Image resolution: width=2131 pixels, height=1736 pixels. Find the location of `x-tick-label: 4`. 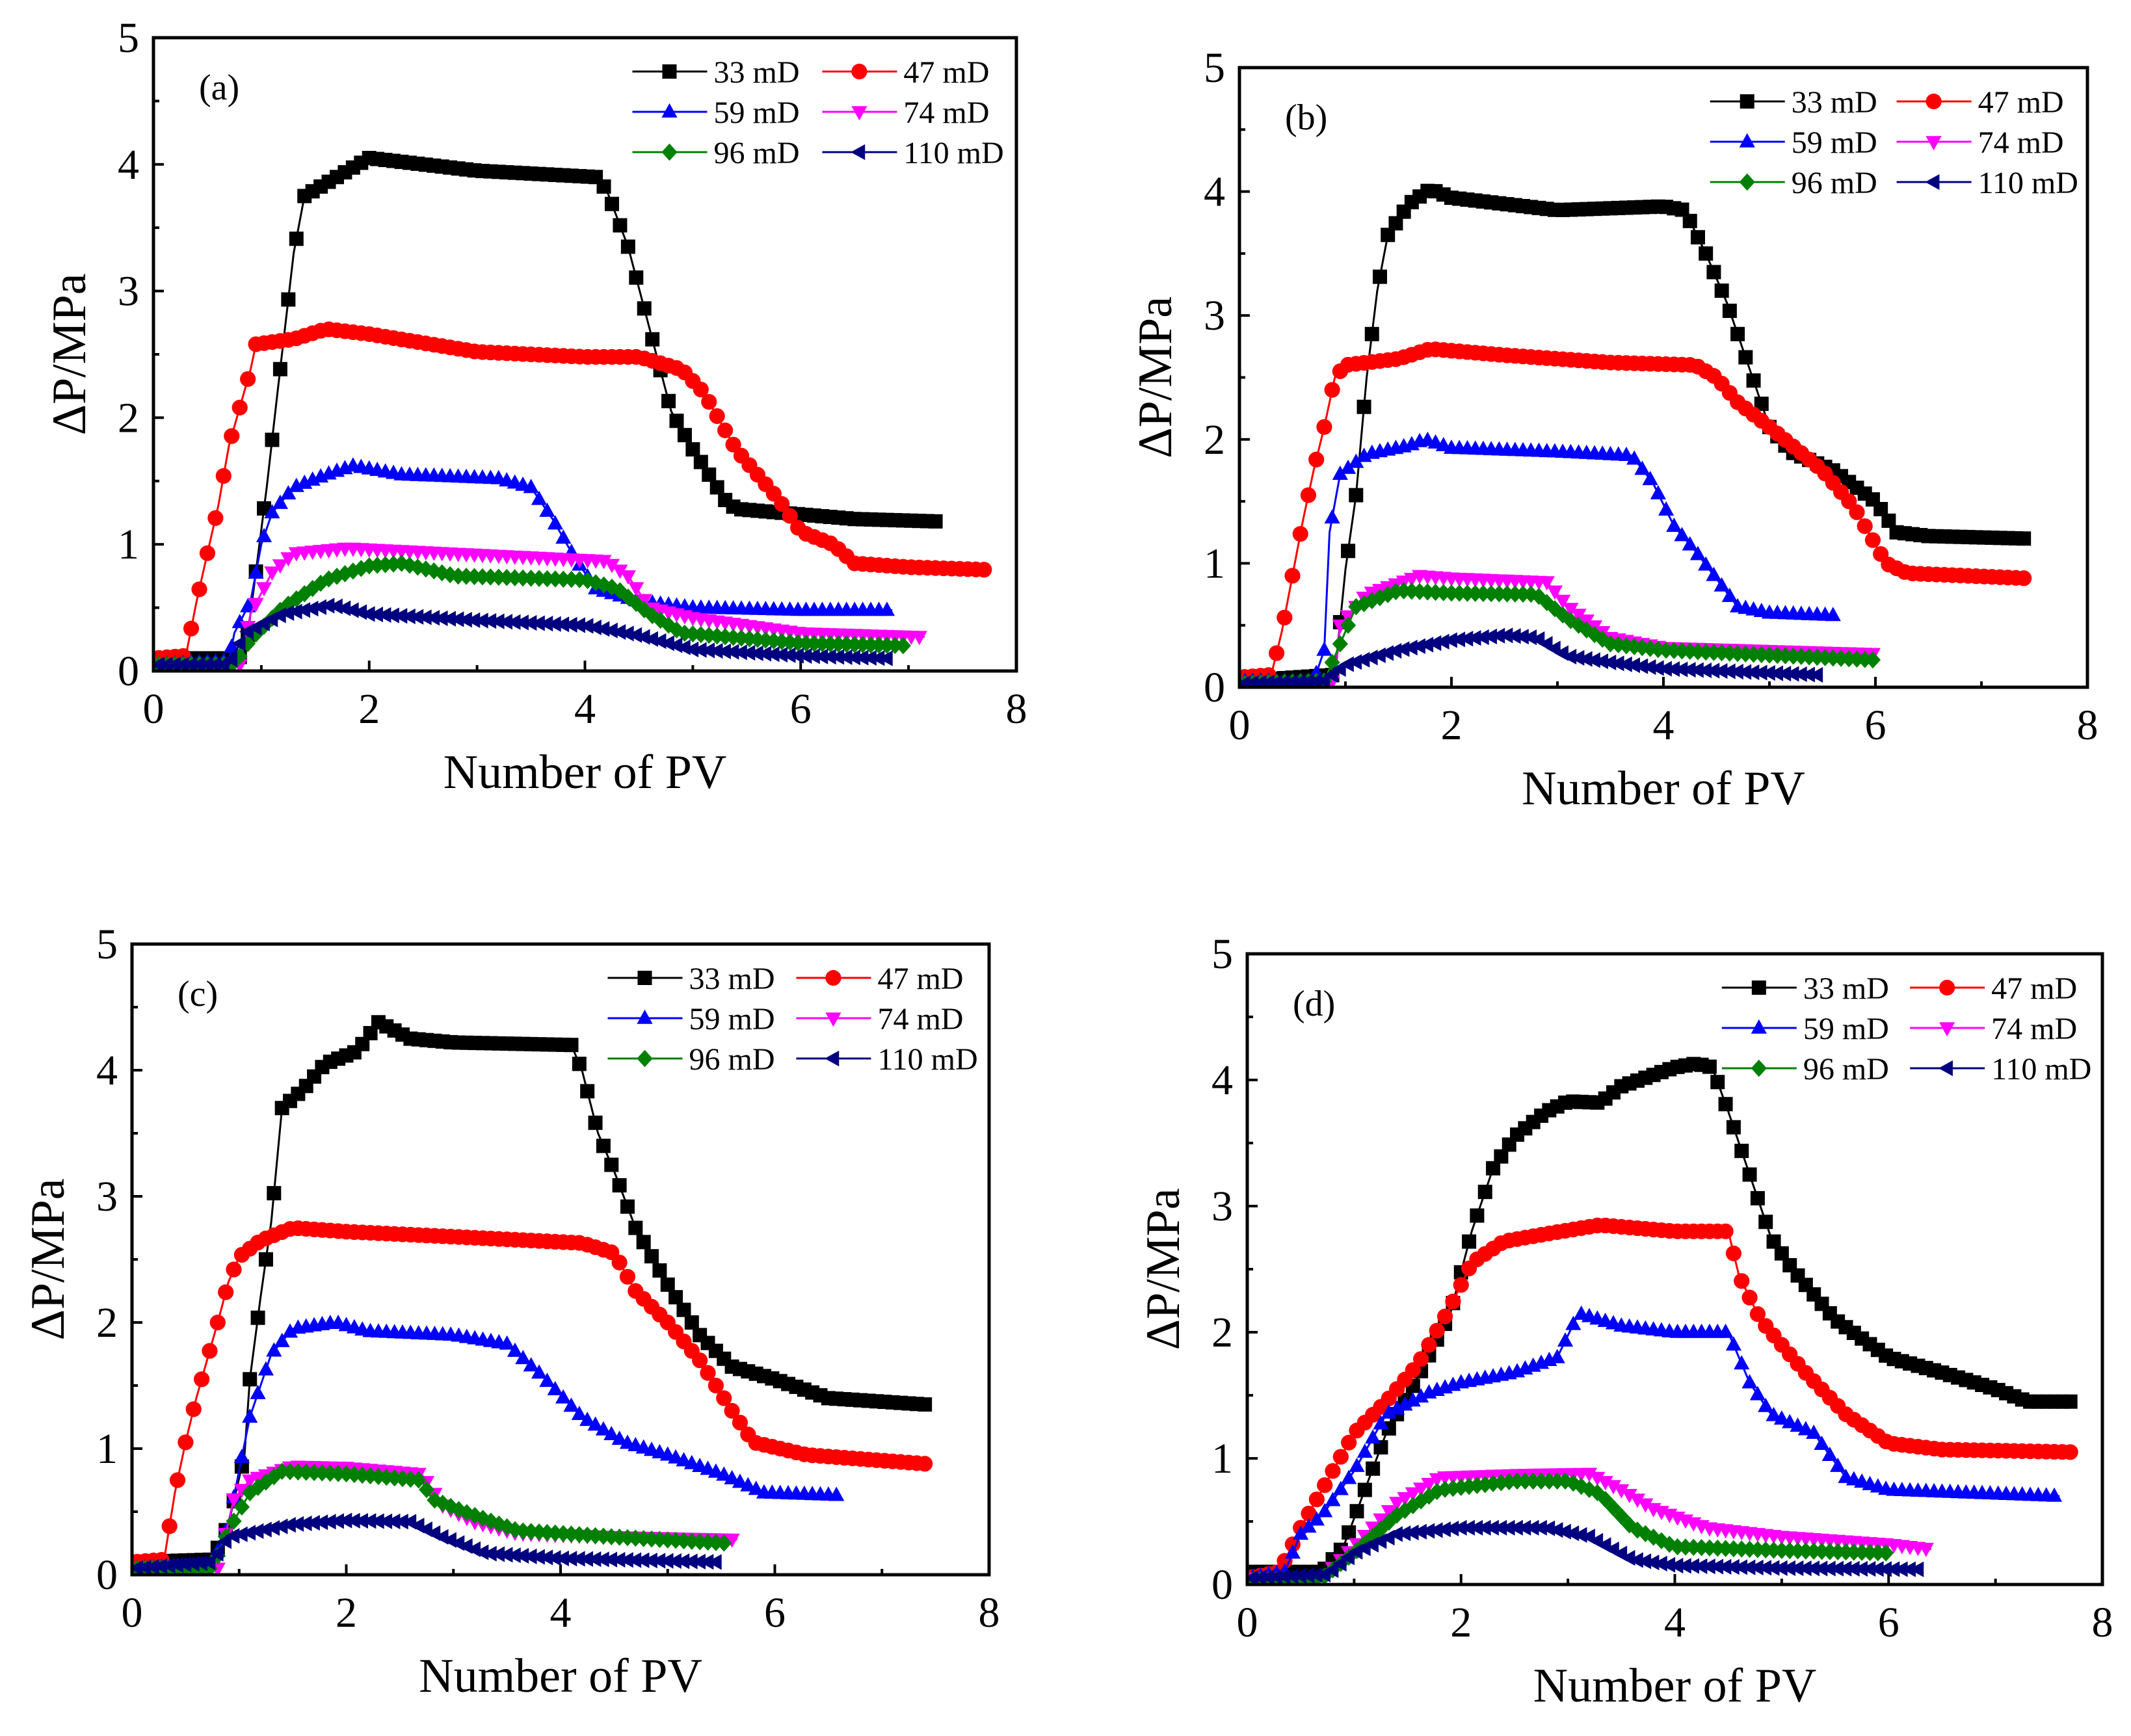

x-tick-label: 4 is located at coordinates (1675, 1623).